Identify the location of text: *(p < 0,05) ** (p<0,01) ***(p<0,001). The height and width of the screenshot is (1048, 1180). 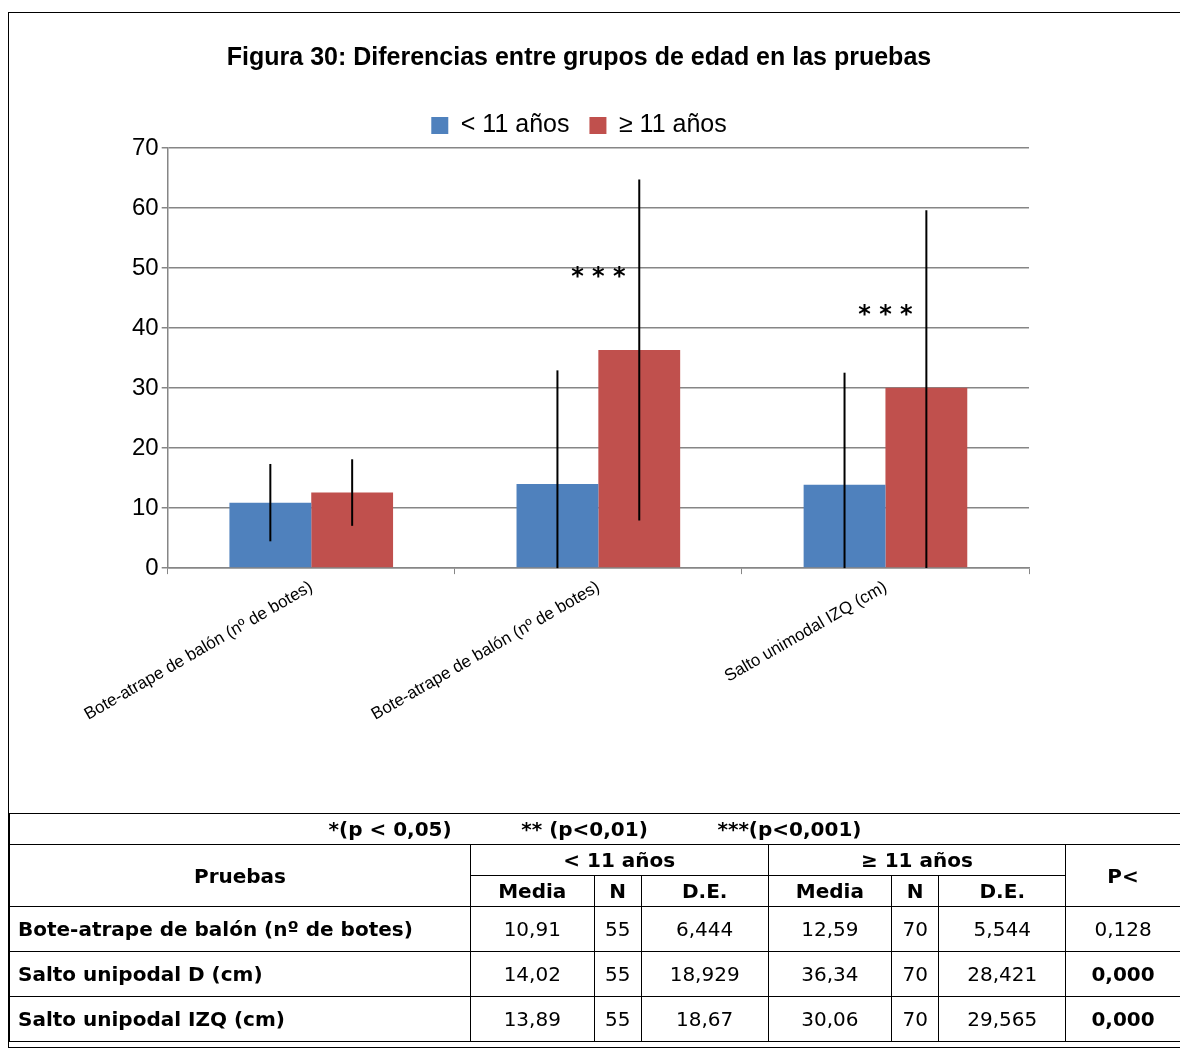
(595, 829).